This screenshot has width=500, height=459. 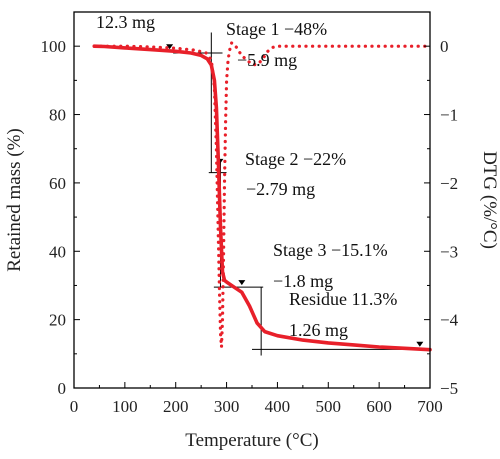 I want to click on y2-tick-label: −3, so click(x=449, y=251).